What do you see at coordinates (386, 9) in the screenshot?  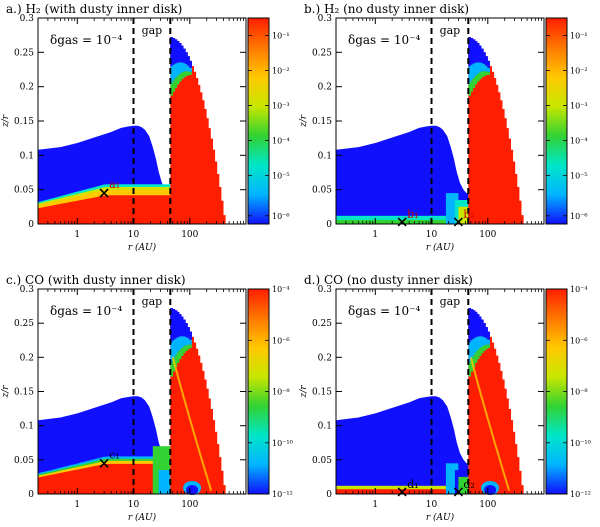 I see `panel-title: b.) H₂ (no dusty inner disk)` at bounding box center [386, 9].